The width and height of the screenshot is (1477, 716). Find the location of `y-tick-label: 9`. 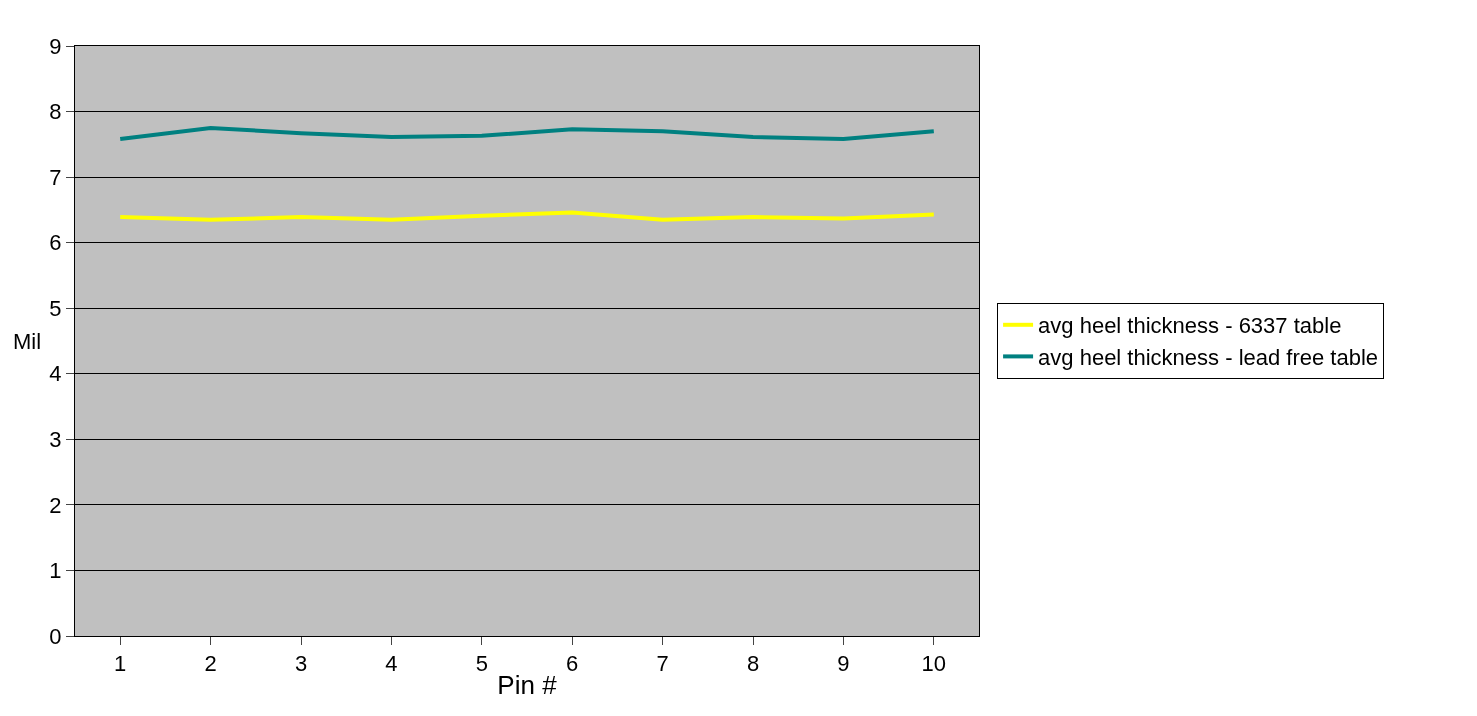

y-tick-label: 9 is located at coordinates (55, 46).